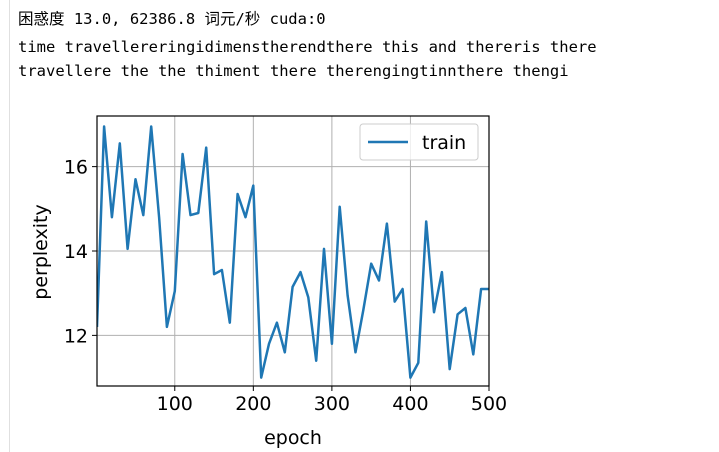 Image resolution: width=719 pixels, height=452 pixels. Describe the element at coordinates (410, 404) in the screenshot. I see `x-tick-label: 400` at that location.